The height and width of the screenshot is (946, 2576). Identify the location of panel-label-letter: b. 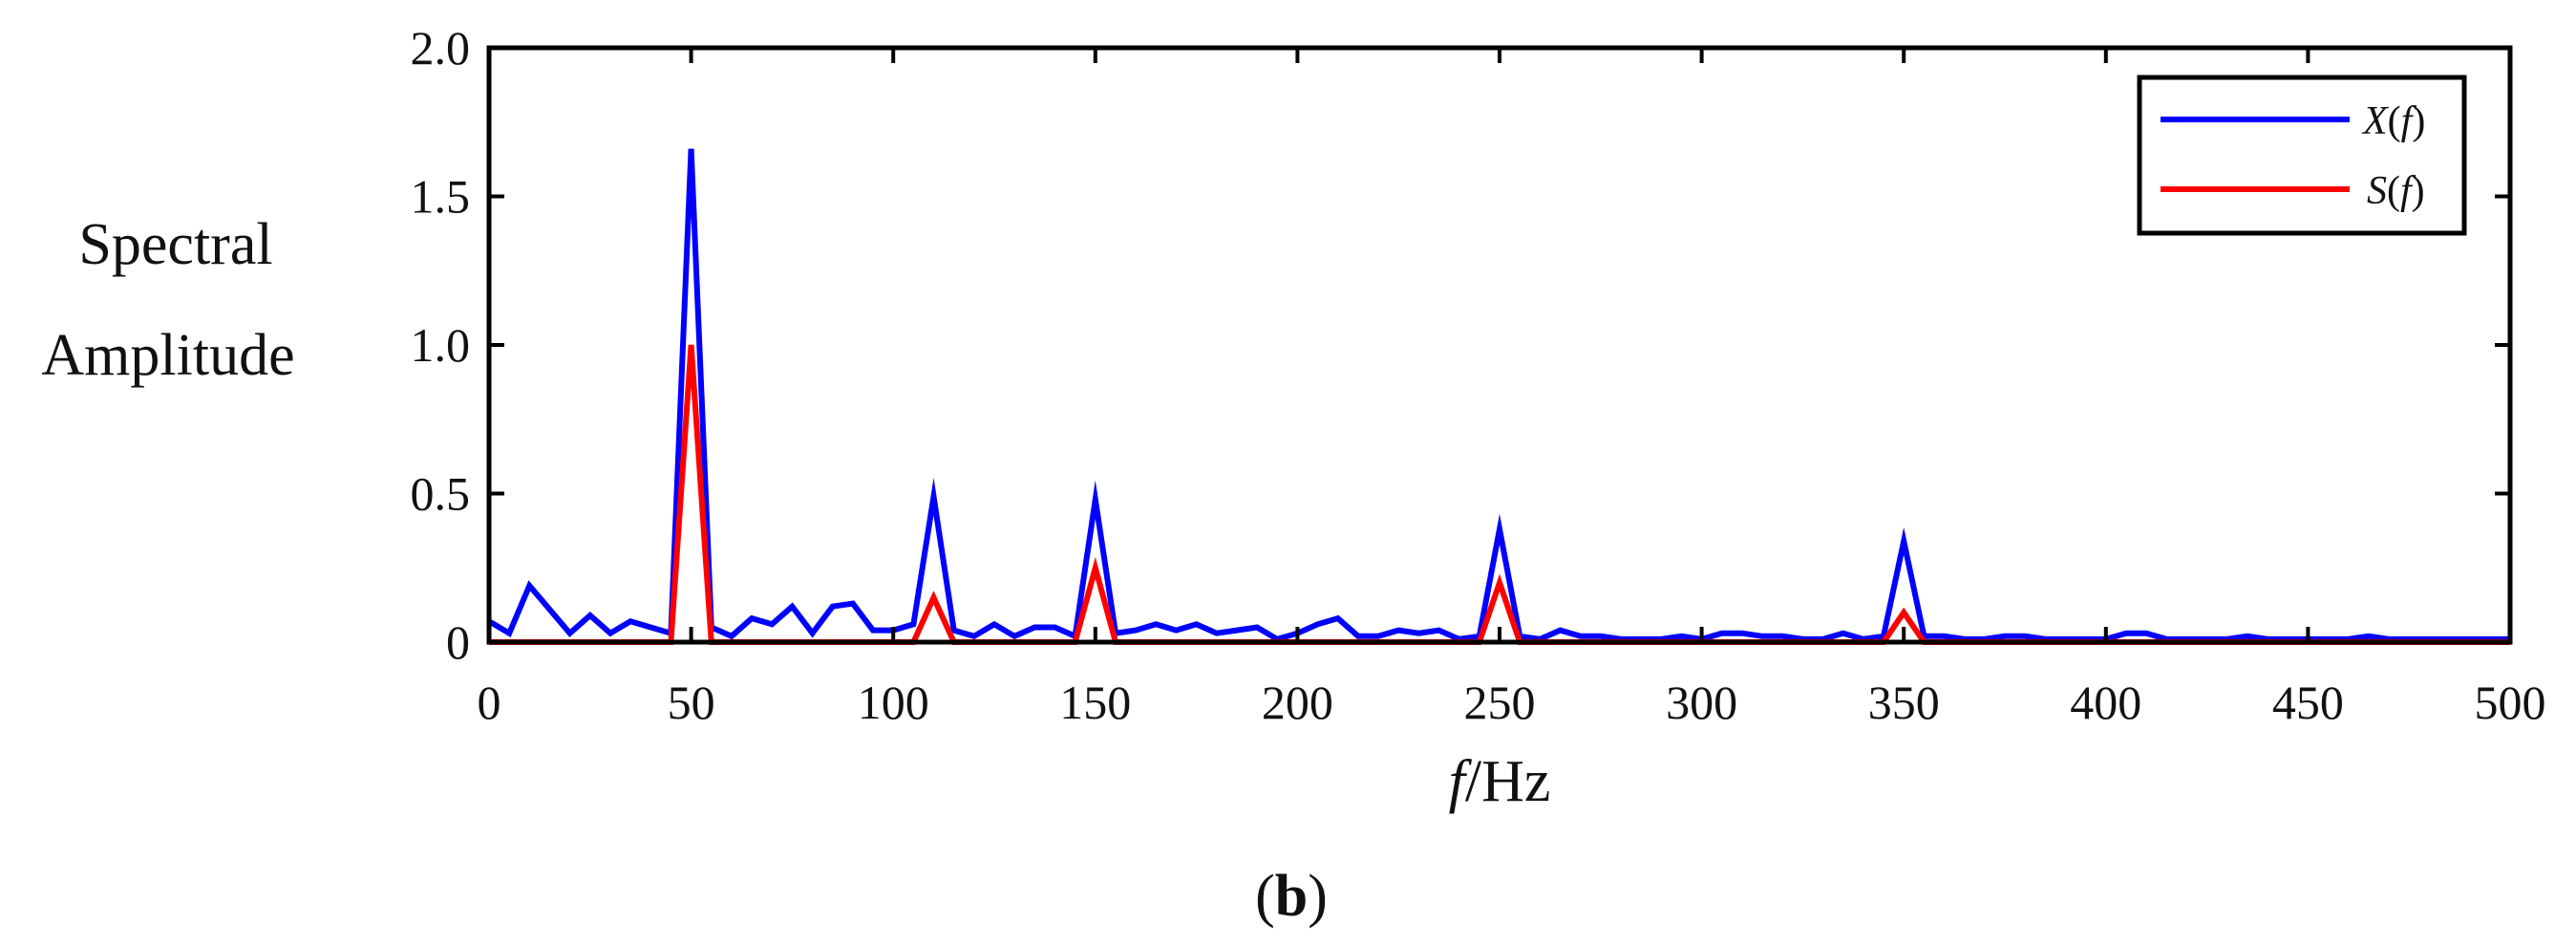
(1291, 897).